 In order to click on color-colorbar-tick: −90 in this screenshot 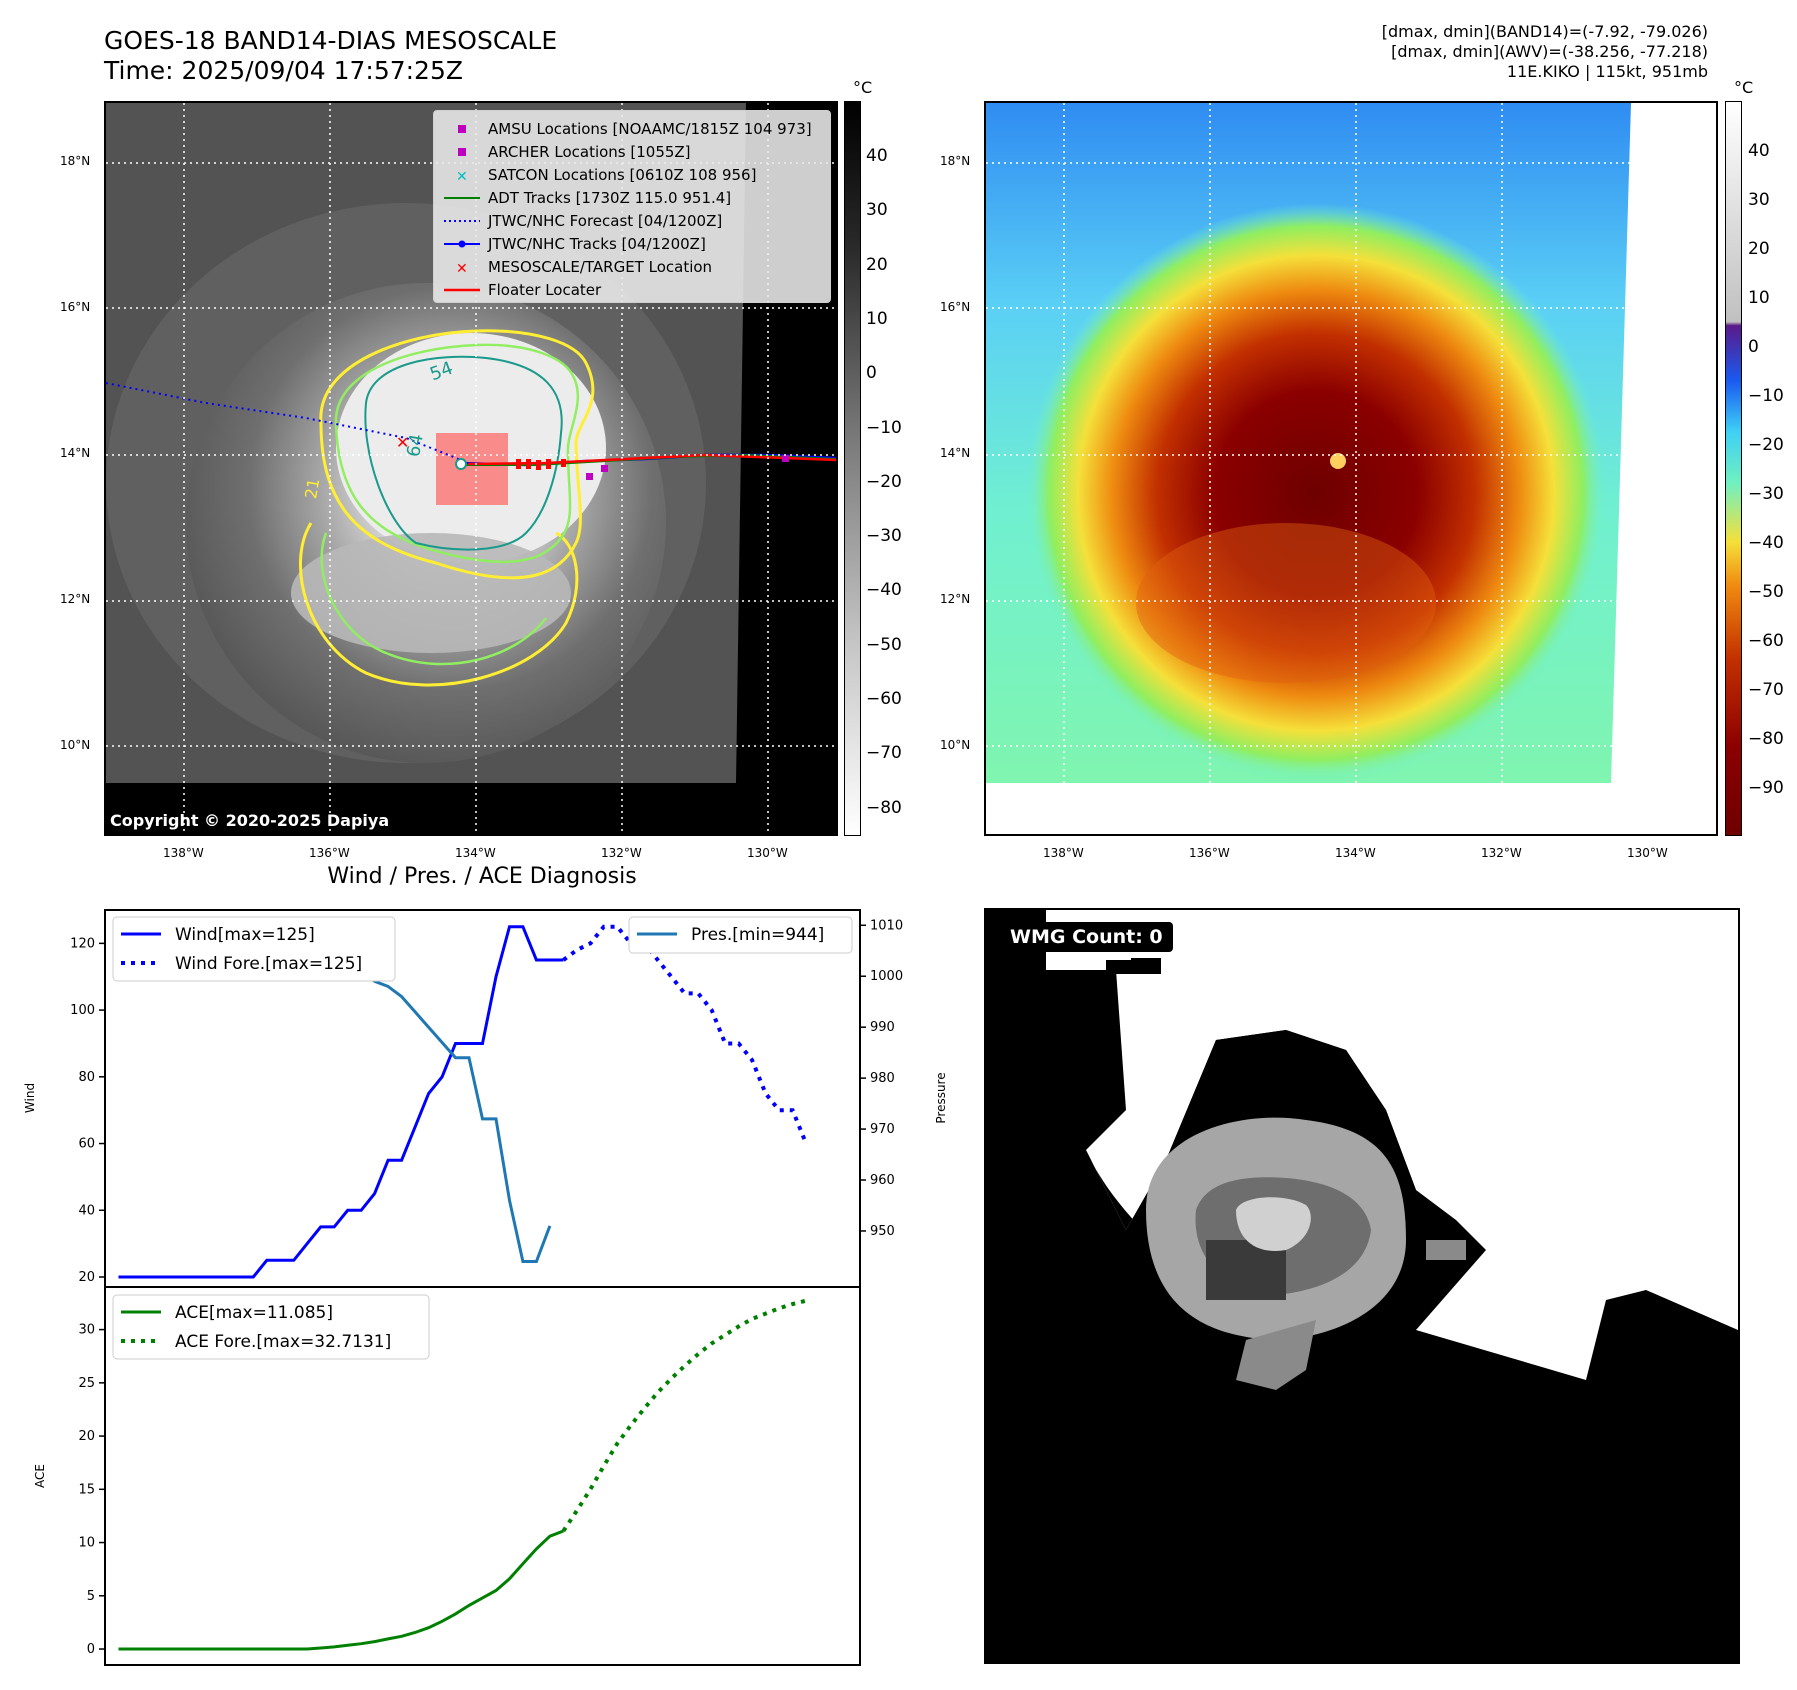, I will do `click(1766, 788)`.